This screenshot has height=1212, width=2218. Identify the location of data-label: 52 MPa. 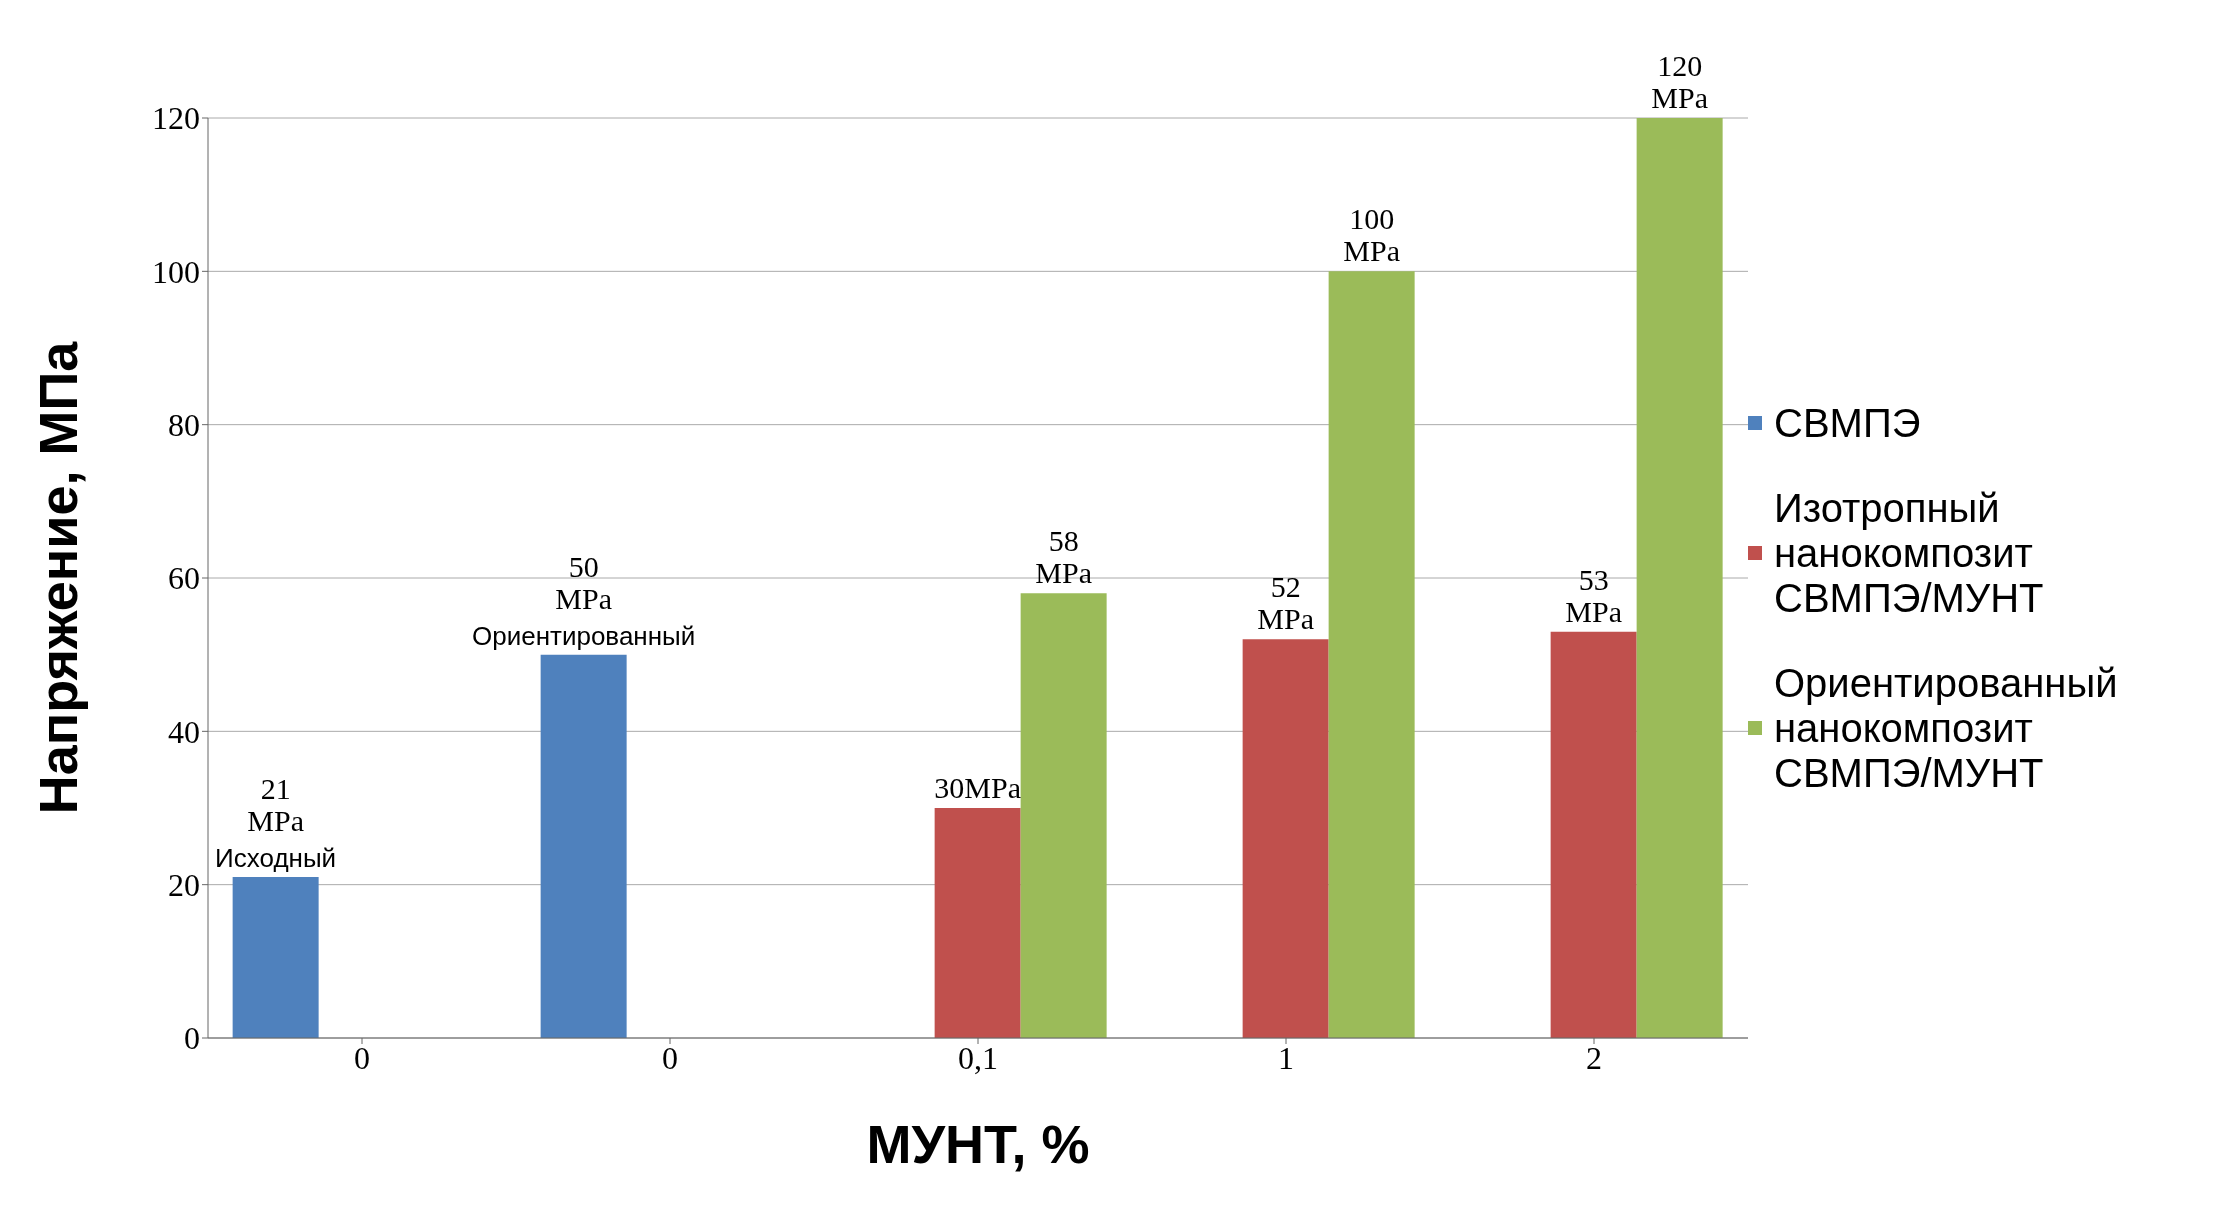
(1285, 603).